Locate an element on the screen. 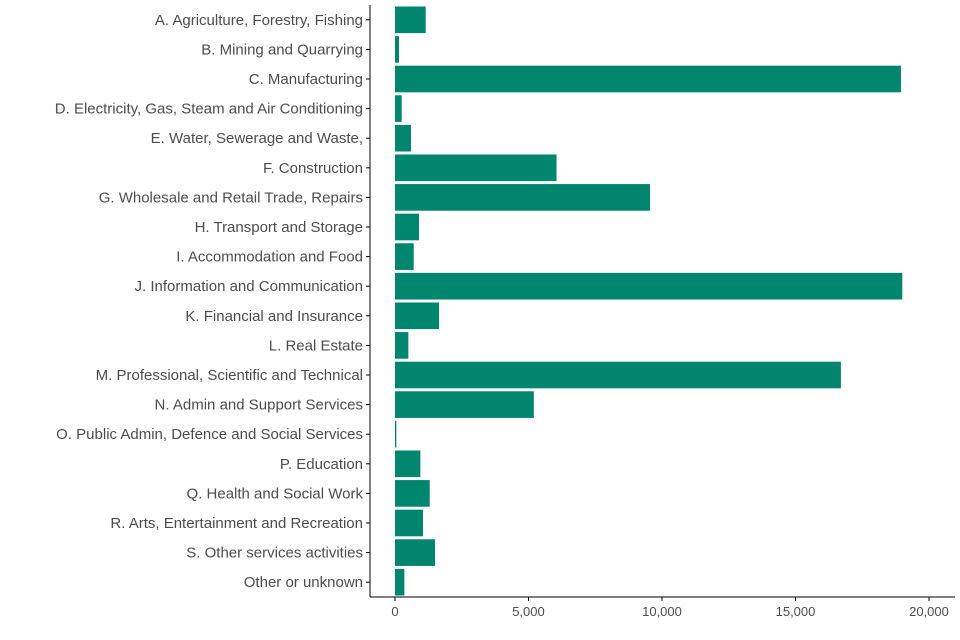 The width and height of the screenshot is (960, 640). category-label: E. Water, Sewerage and Waste, is located at coordinates (257, 138).